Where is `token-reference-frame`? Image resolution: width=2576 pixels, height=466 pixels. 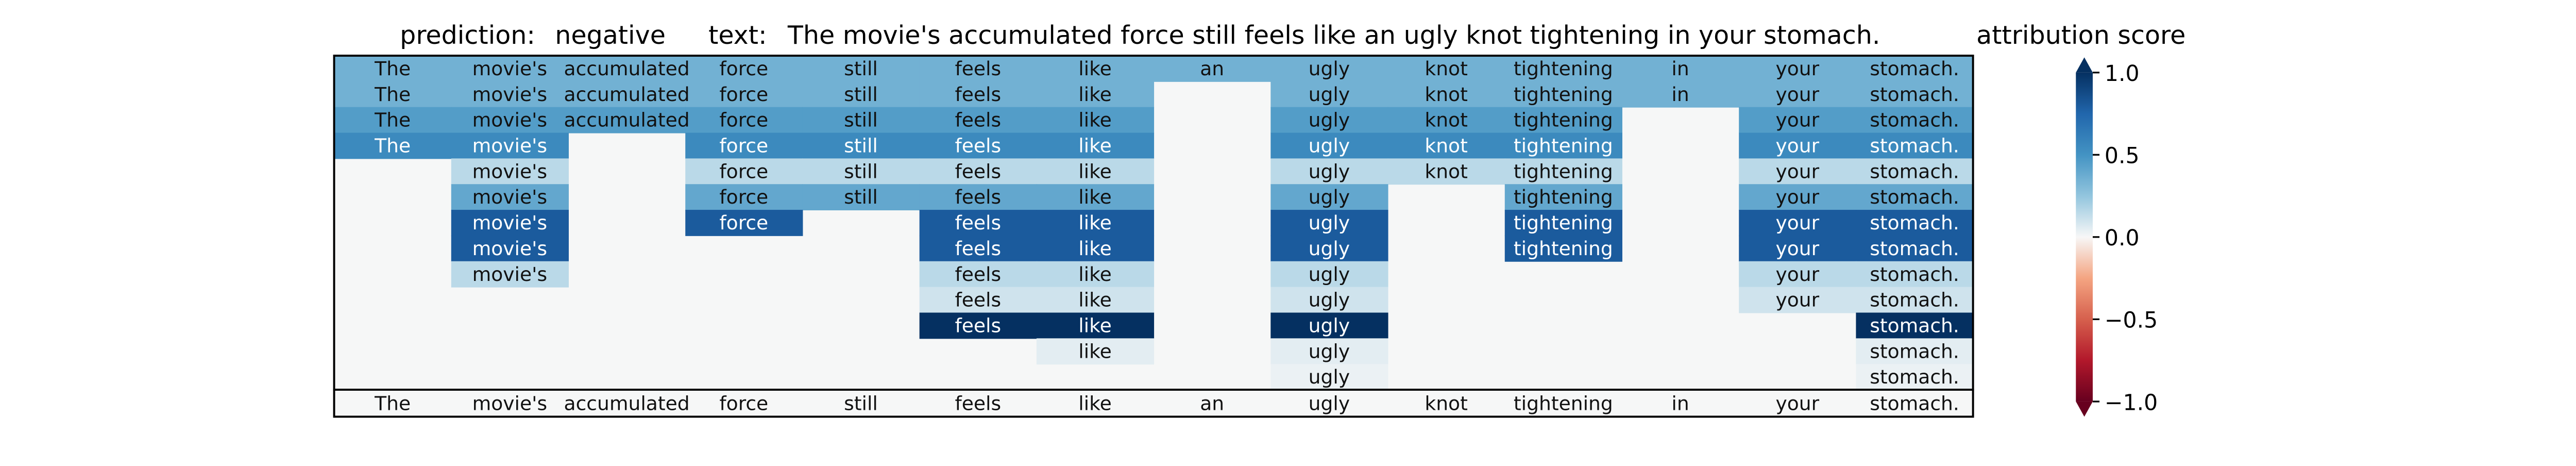 token-reference-frame is located at coordinates (1153, 403).